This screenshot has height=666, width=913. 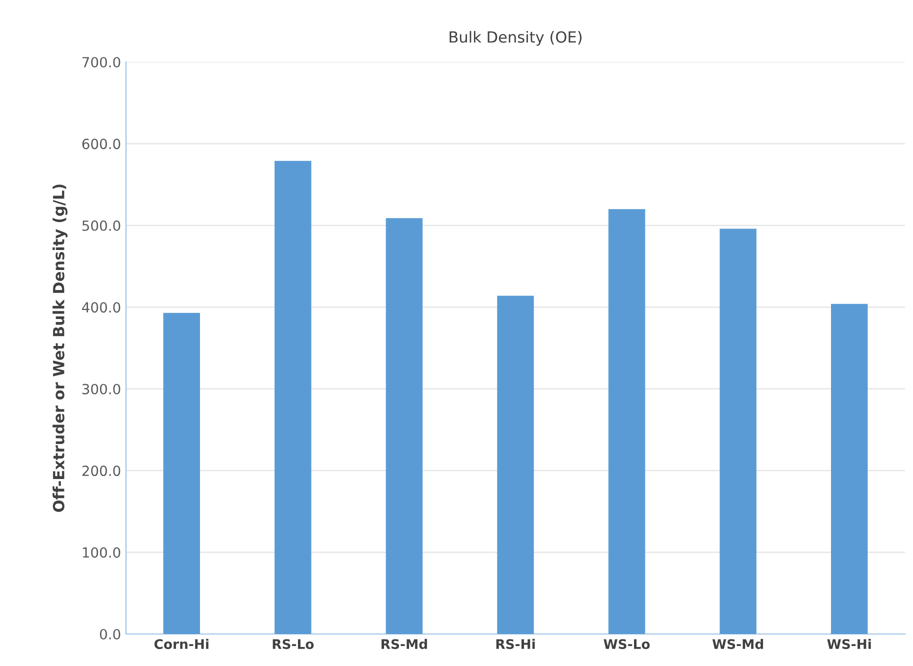 What do you see at coordinates (101, 225) in the screenshot?
I see `y-tick-label: 500.0` at bounding box center [101, 225].